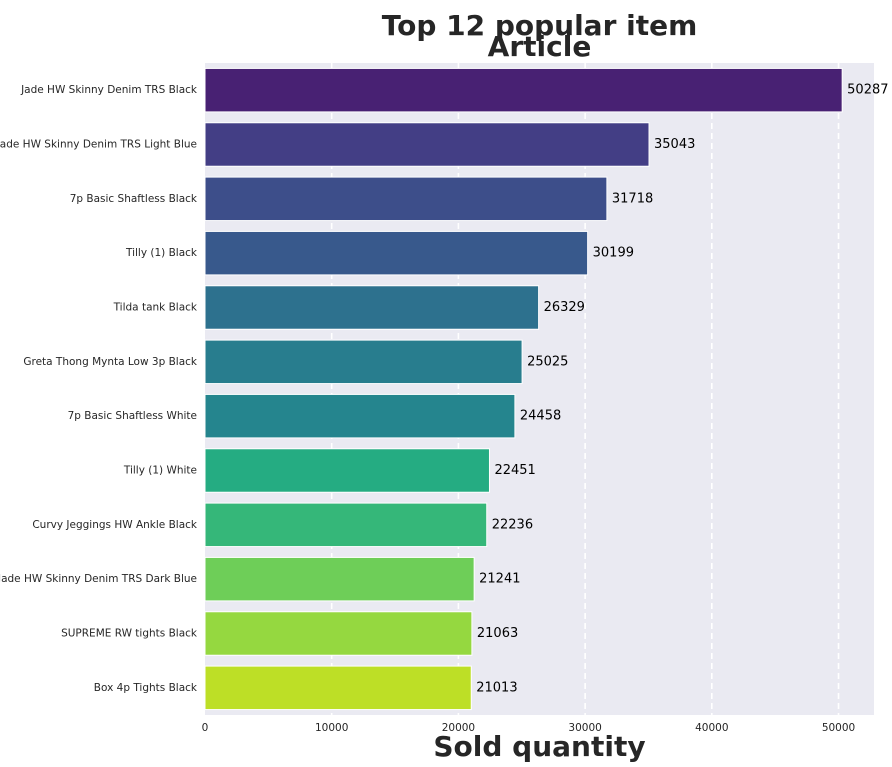  Describe the element at coordinates (540, 46) in the screenshot. I see `chart-title-line-2: Article` at that location.